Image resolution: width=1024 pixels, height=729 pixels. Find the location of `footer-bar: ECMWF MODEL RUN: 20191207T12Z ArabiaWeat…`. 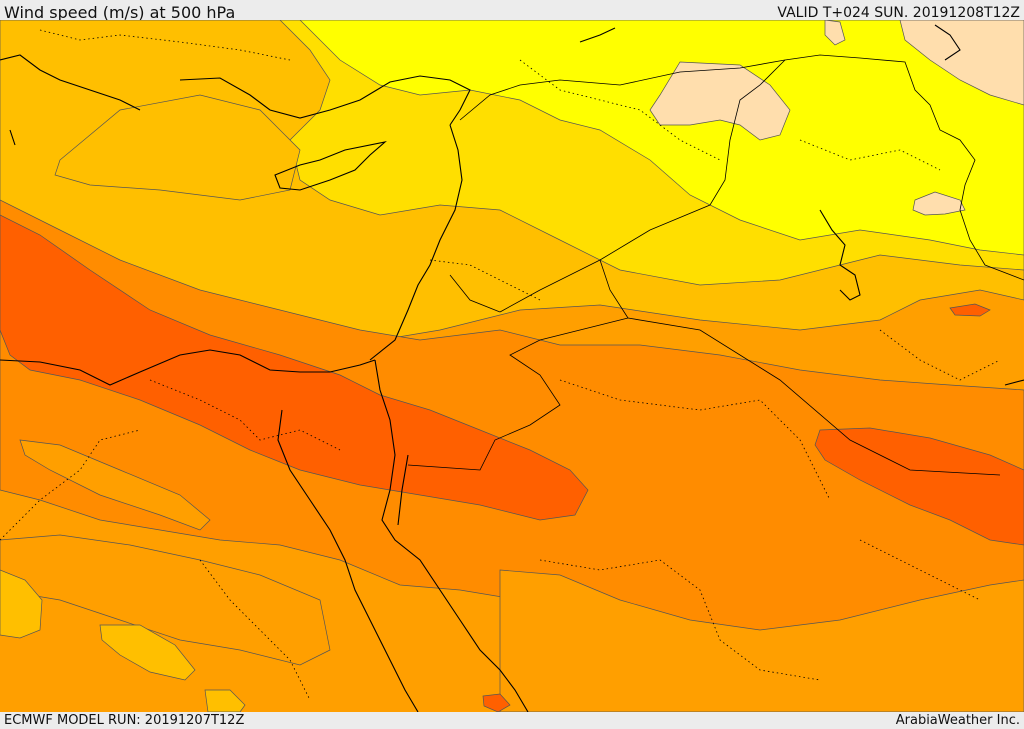

footer-bar: ECMWF MODEL RUN: 20191207T12Z ArabiaWeat… is located at coordinates (512, 720).